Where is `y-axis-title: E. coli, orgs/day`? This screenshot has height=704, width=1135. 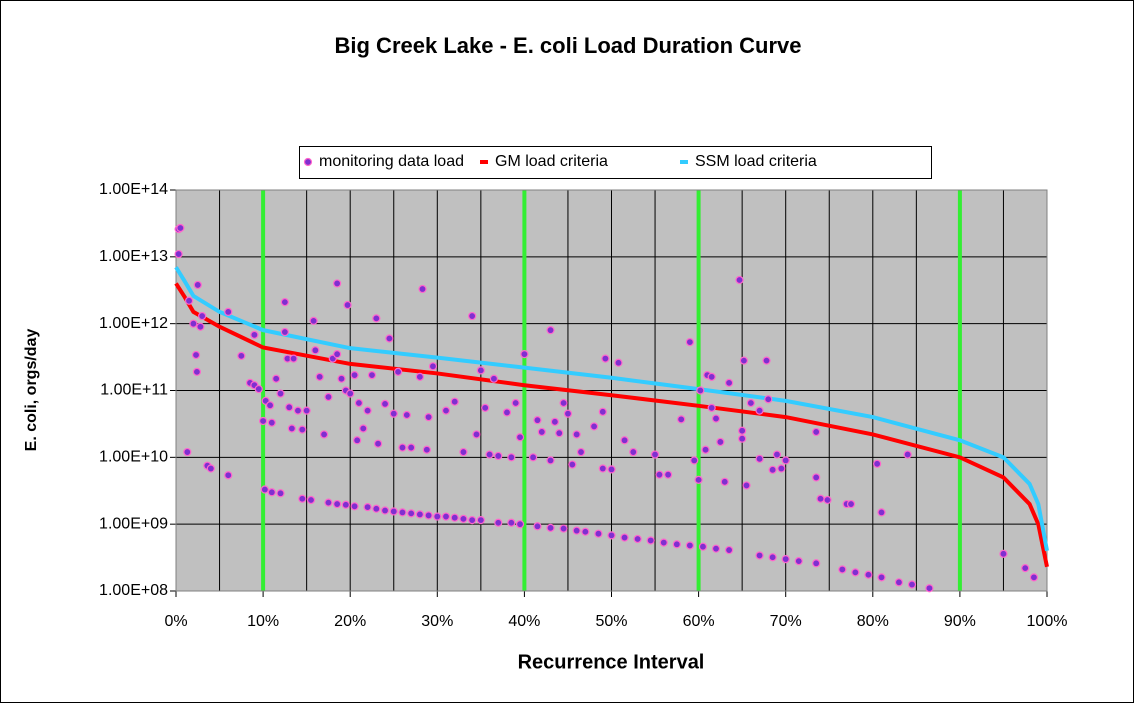
y-axis-title: E. coli, orgs/day is located at coordinates (31, 390).